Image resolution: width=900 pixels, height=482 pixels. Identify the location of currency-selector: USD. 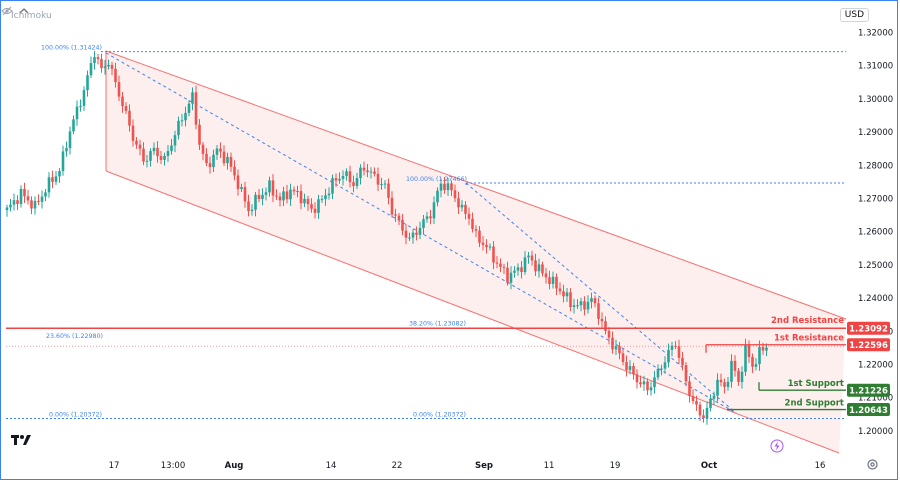
(854, 15).